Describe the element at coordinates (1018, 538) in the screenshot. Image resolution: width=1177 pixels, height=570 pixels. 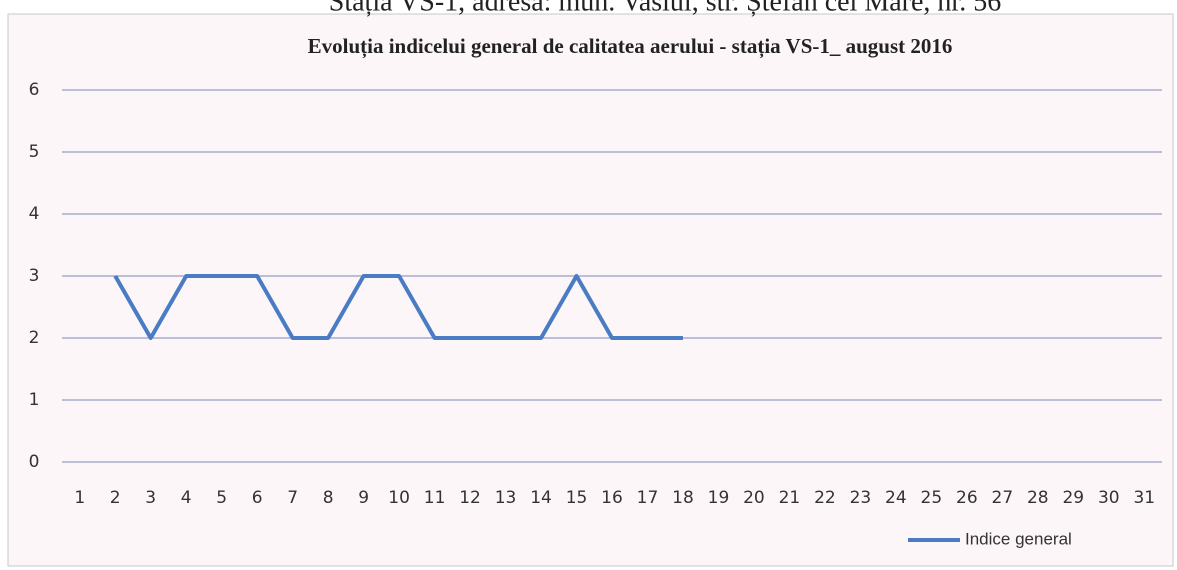
I see `legend-label: Indice general` at that location.